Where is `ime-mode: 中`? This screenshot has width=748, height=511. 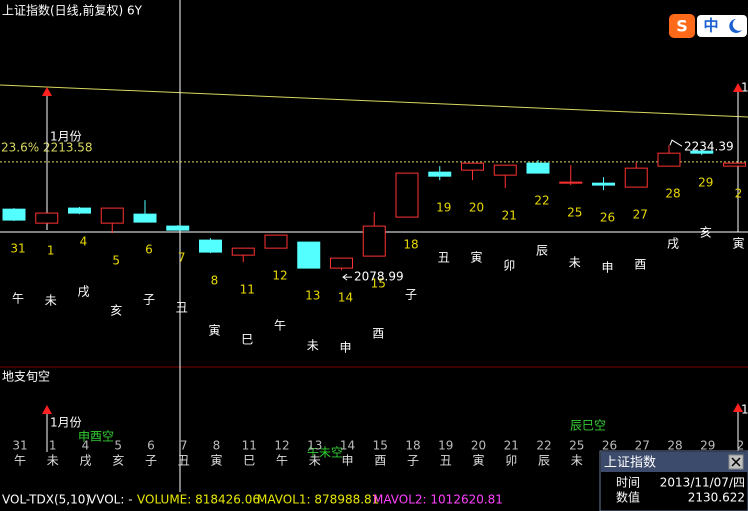 ime-mode: 中 is located at coordinates (710, 26).